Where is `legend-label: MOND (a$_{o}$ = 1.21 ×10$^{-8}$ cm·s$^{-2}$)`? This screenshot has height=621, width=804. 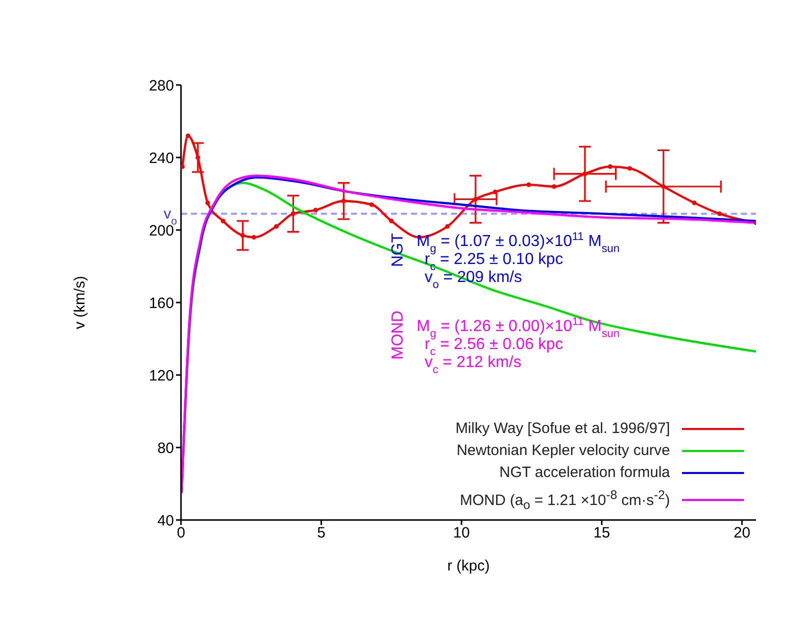 legend-label: MOND (a$_{o}$ = 1.21 ×10$^{-8}$ cm·s$^{-2}$) is located at coordinates (565, 500).